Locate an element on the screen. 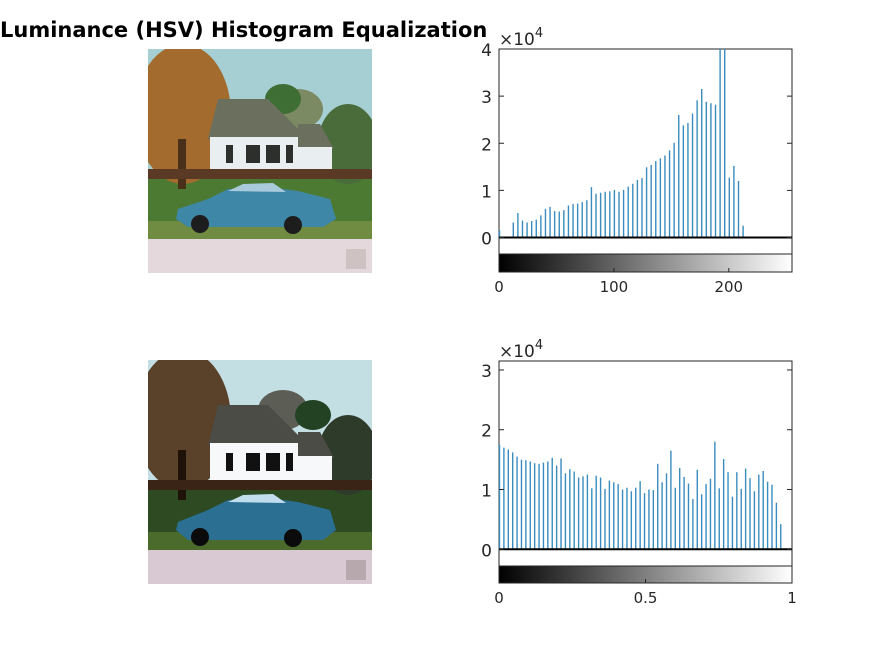 The height and width of the screenshot is (656, 875). y-tick-label: 4 is located at coordinates (486, 51).